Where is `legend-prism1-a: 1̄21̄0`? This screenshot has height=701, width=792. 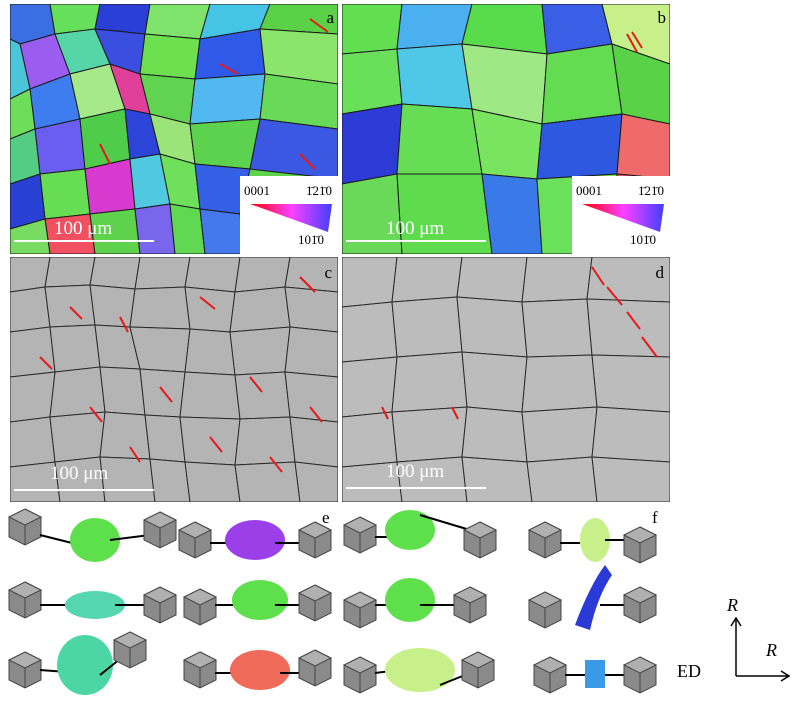 legend-prism1-a: 1̄21̄0 is located at coordinates (319, 190).